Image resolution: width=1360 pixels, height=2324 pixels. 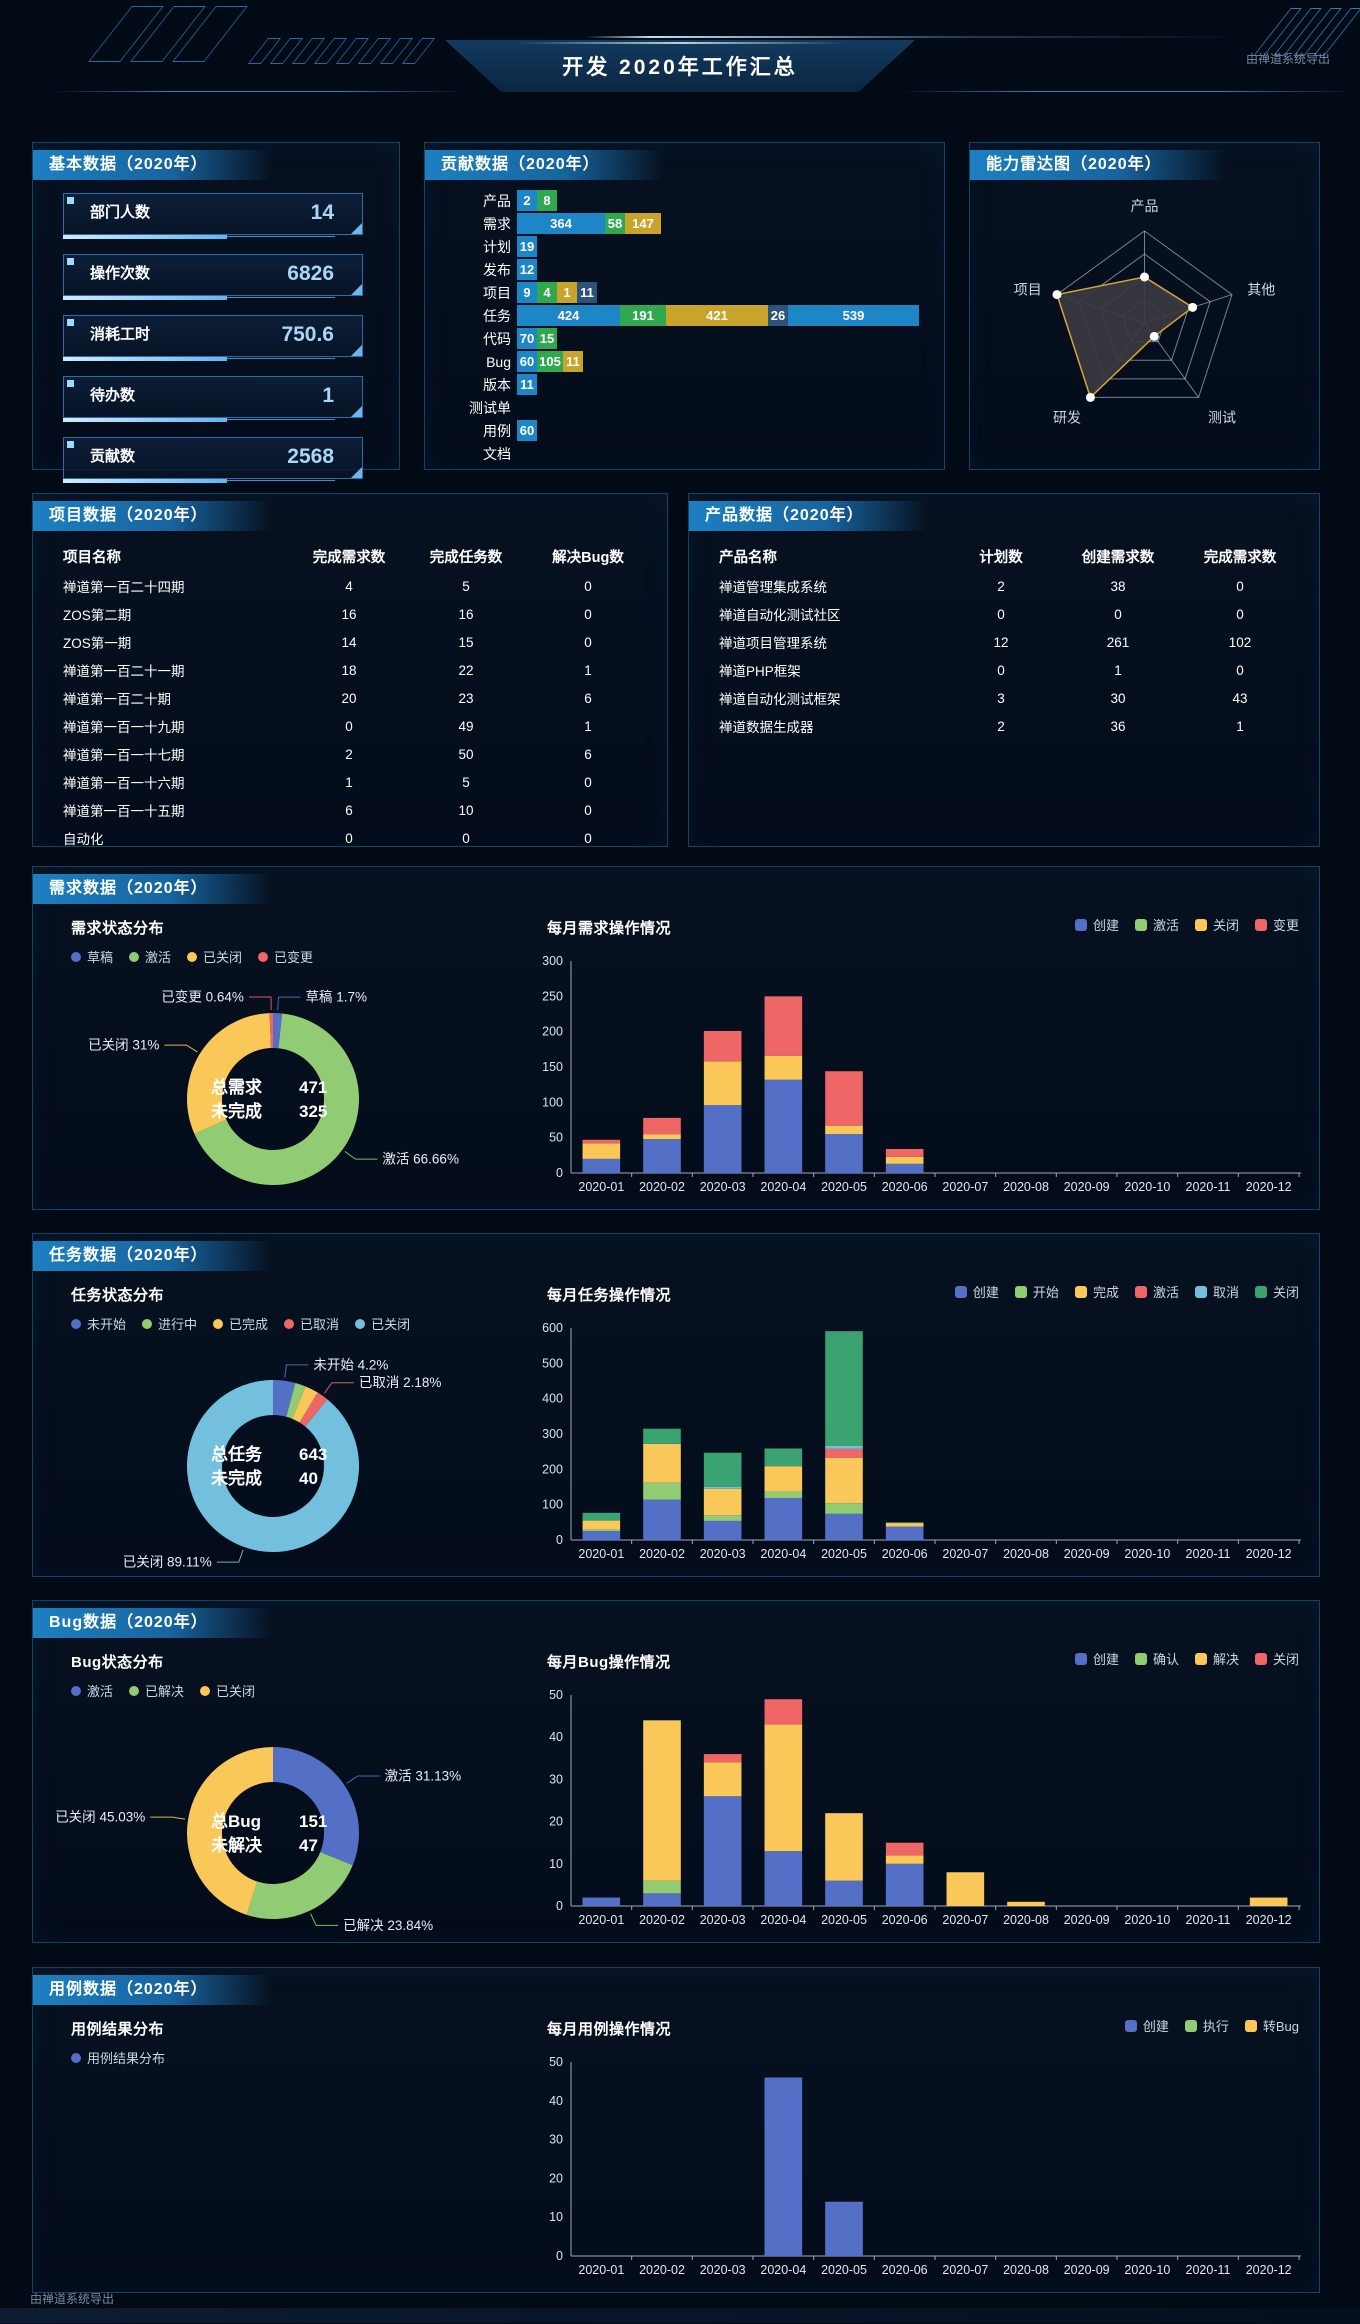 I want to click on kpi-label: 贡献数, so click(x=113, y=456).